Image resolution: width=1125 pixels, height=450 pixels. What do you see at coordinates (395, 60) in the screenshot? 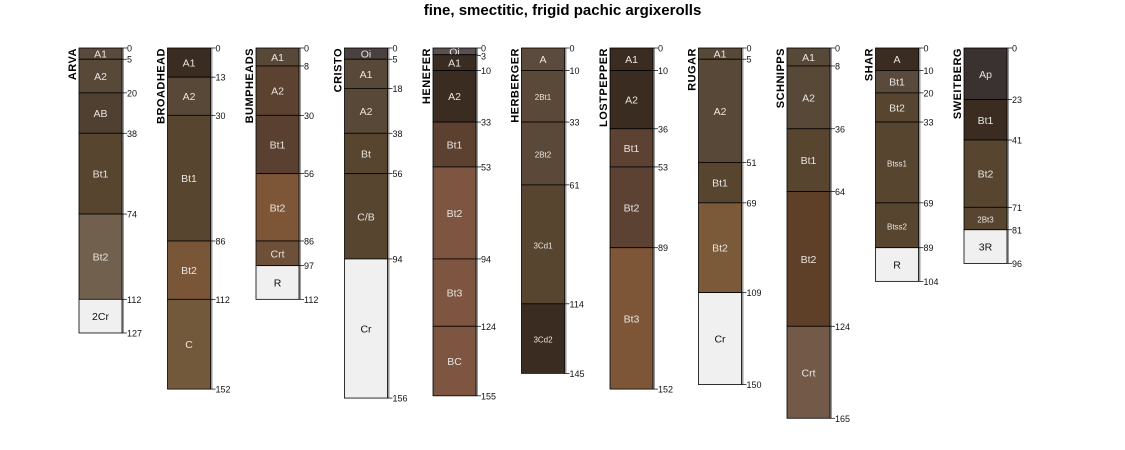
I see `depth-label: 5` at bounding box center [395, 60].